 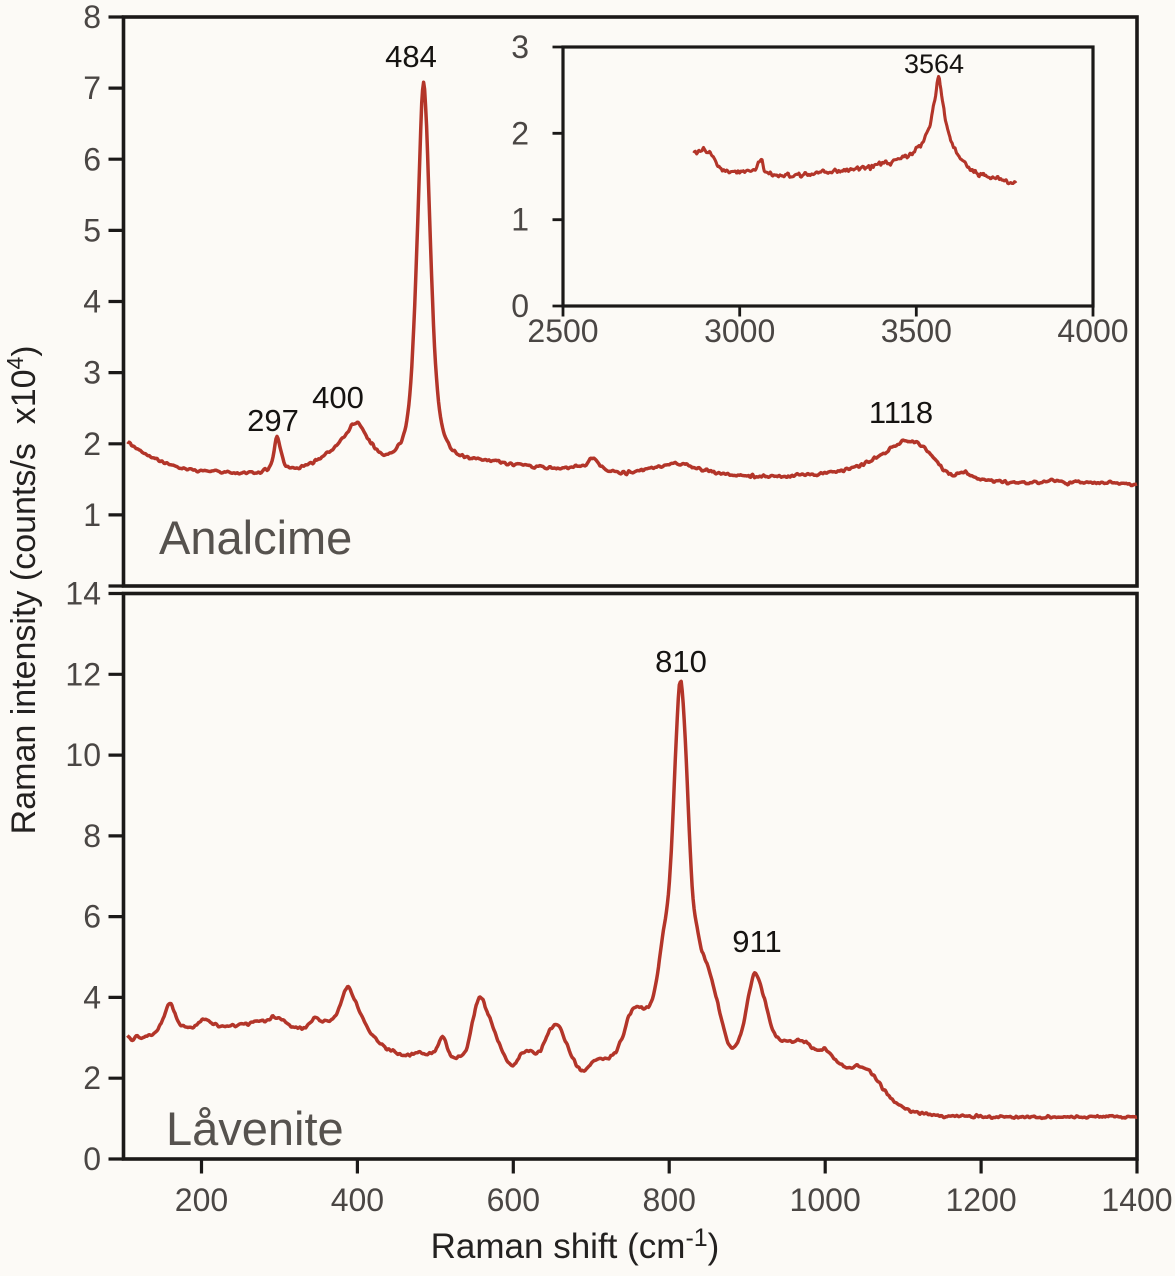 I want to click on svg-text: 14, so click(x=83, y=594).